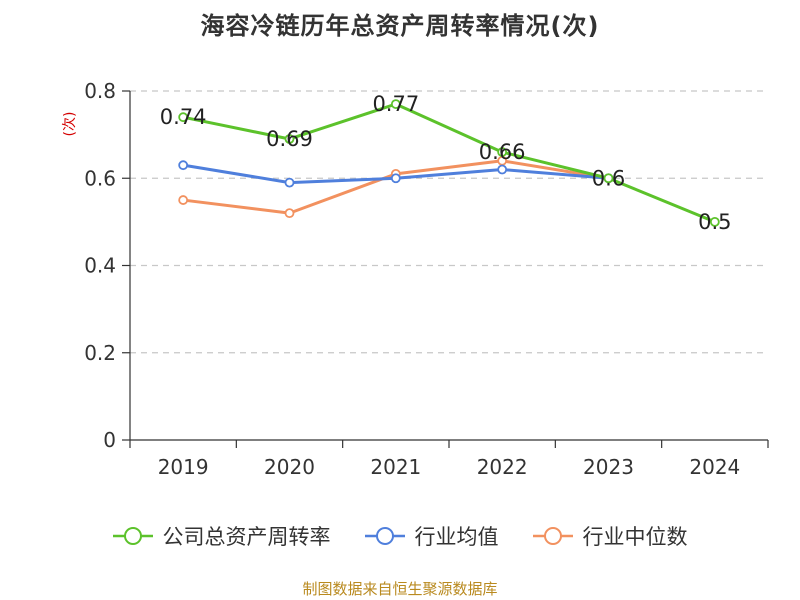  What do you see at coordinates (70, 124) in the screenshot?
I see `y-axis-label: (次)` at bounding box center [70, 124].